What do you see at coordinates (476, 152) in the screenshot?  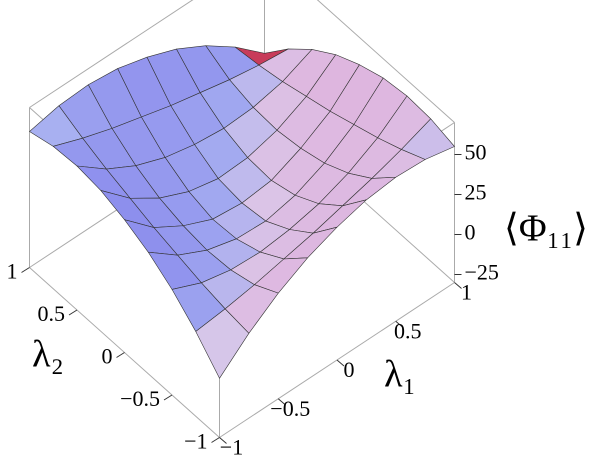 I see `z-tick-label: 50` at bounding box center [476, 152].